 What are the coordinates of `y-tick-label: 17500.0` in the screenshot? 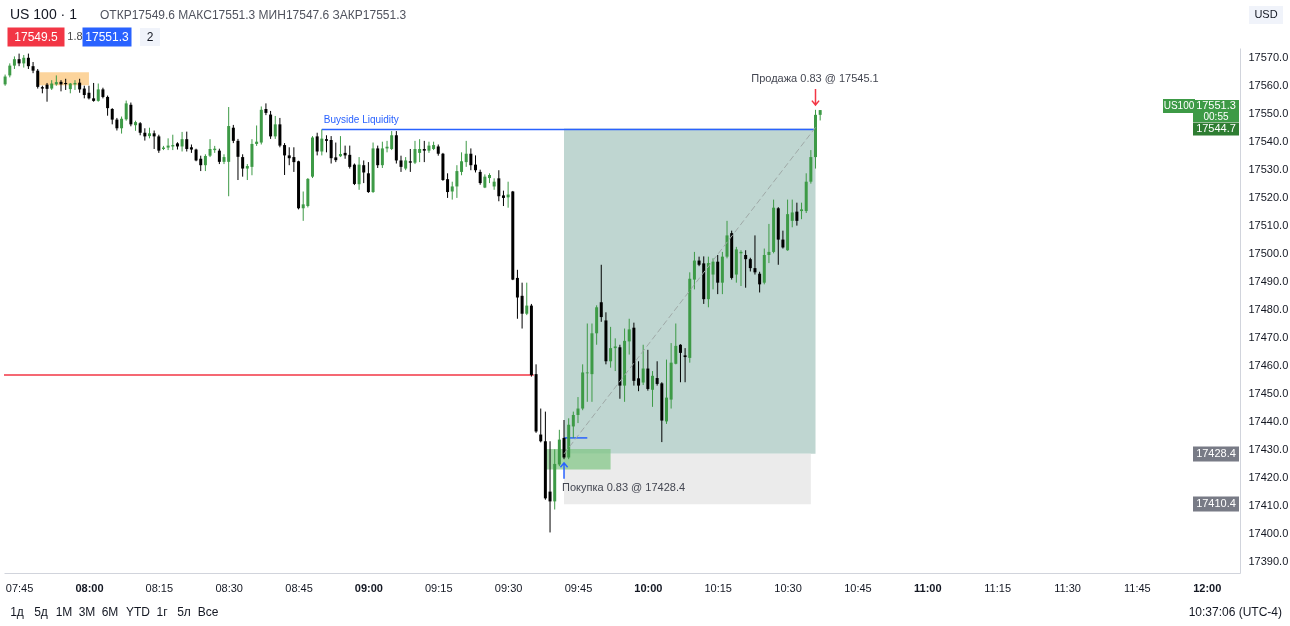 It's located at (1268, 253).